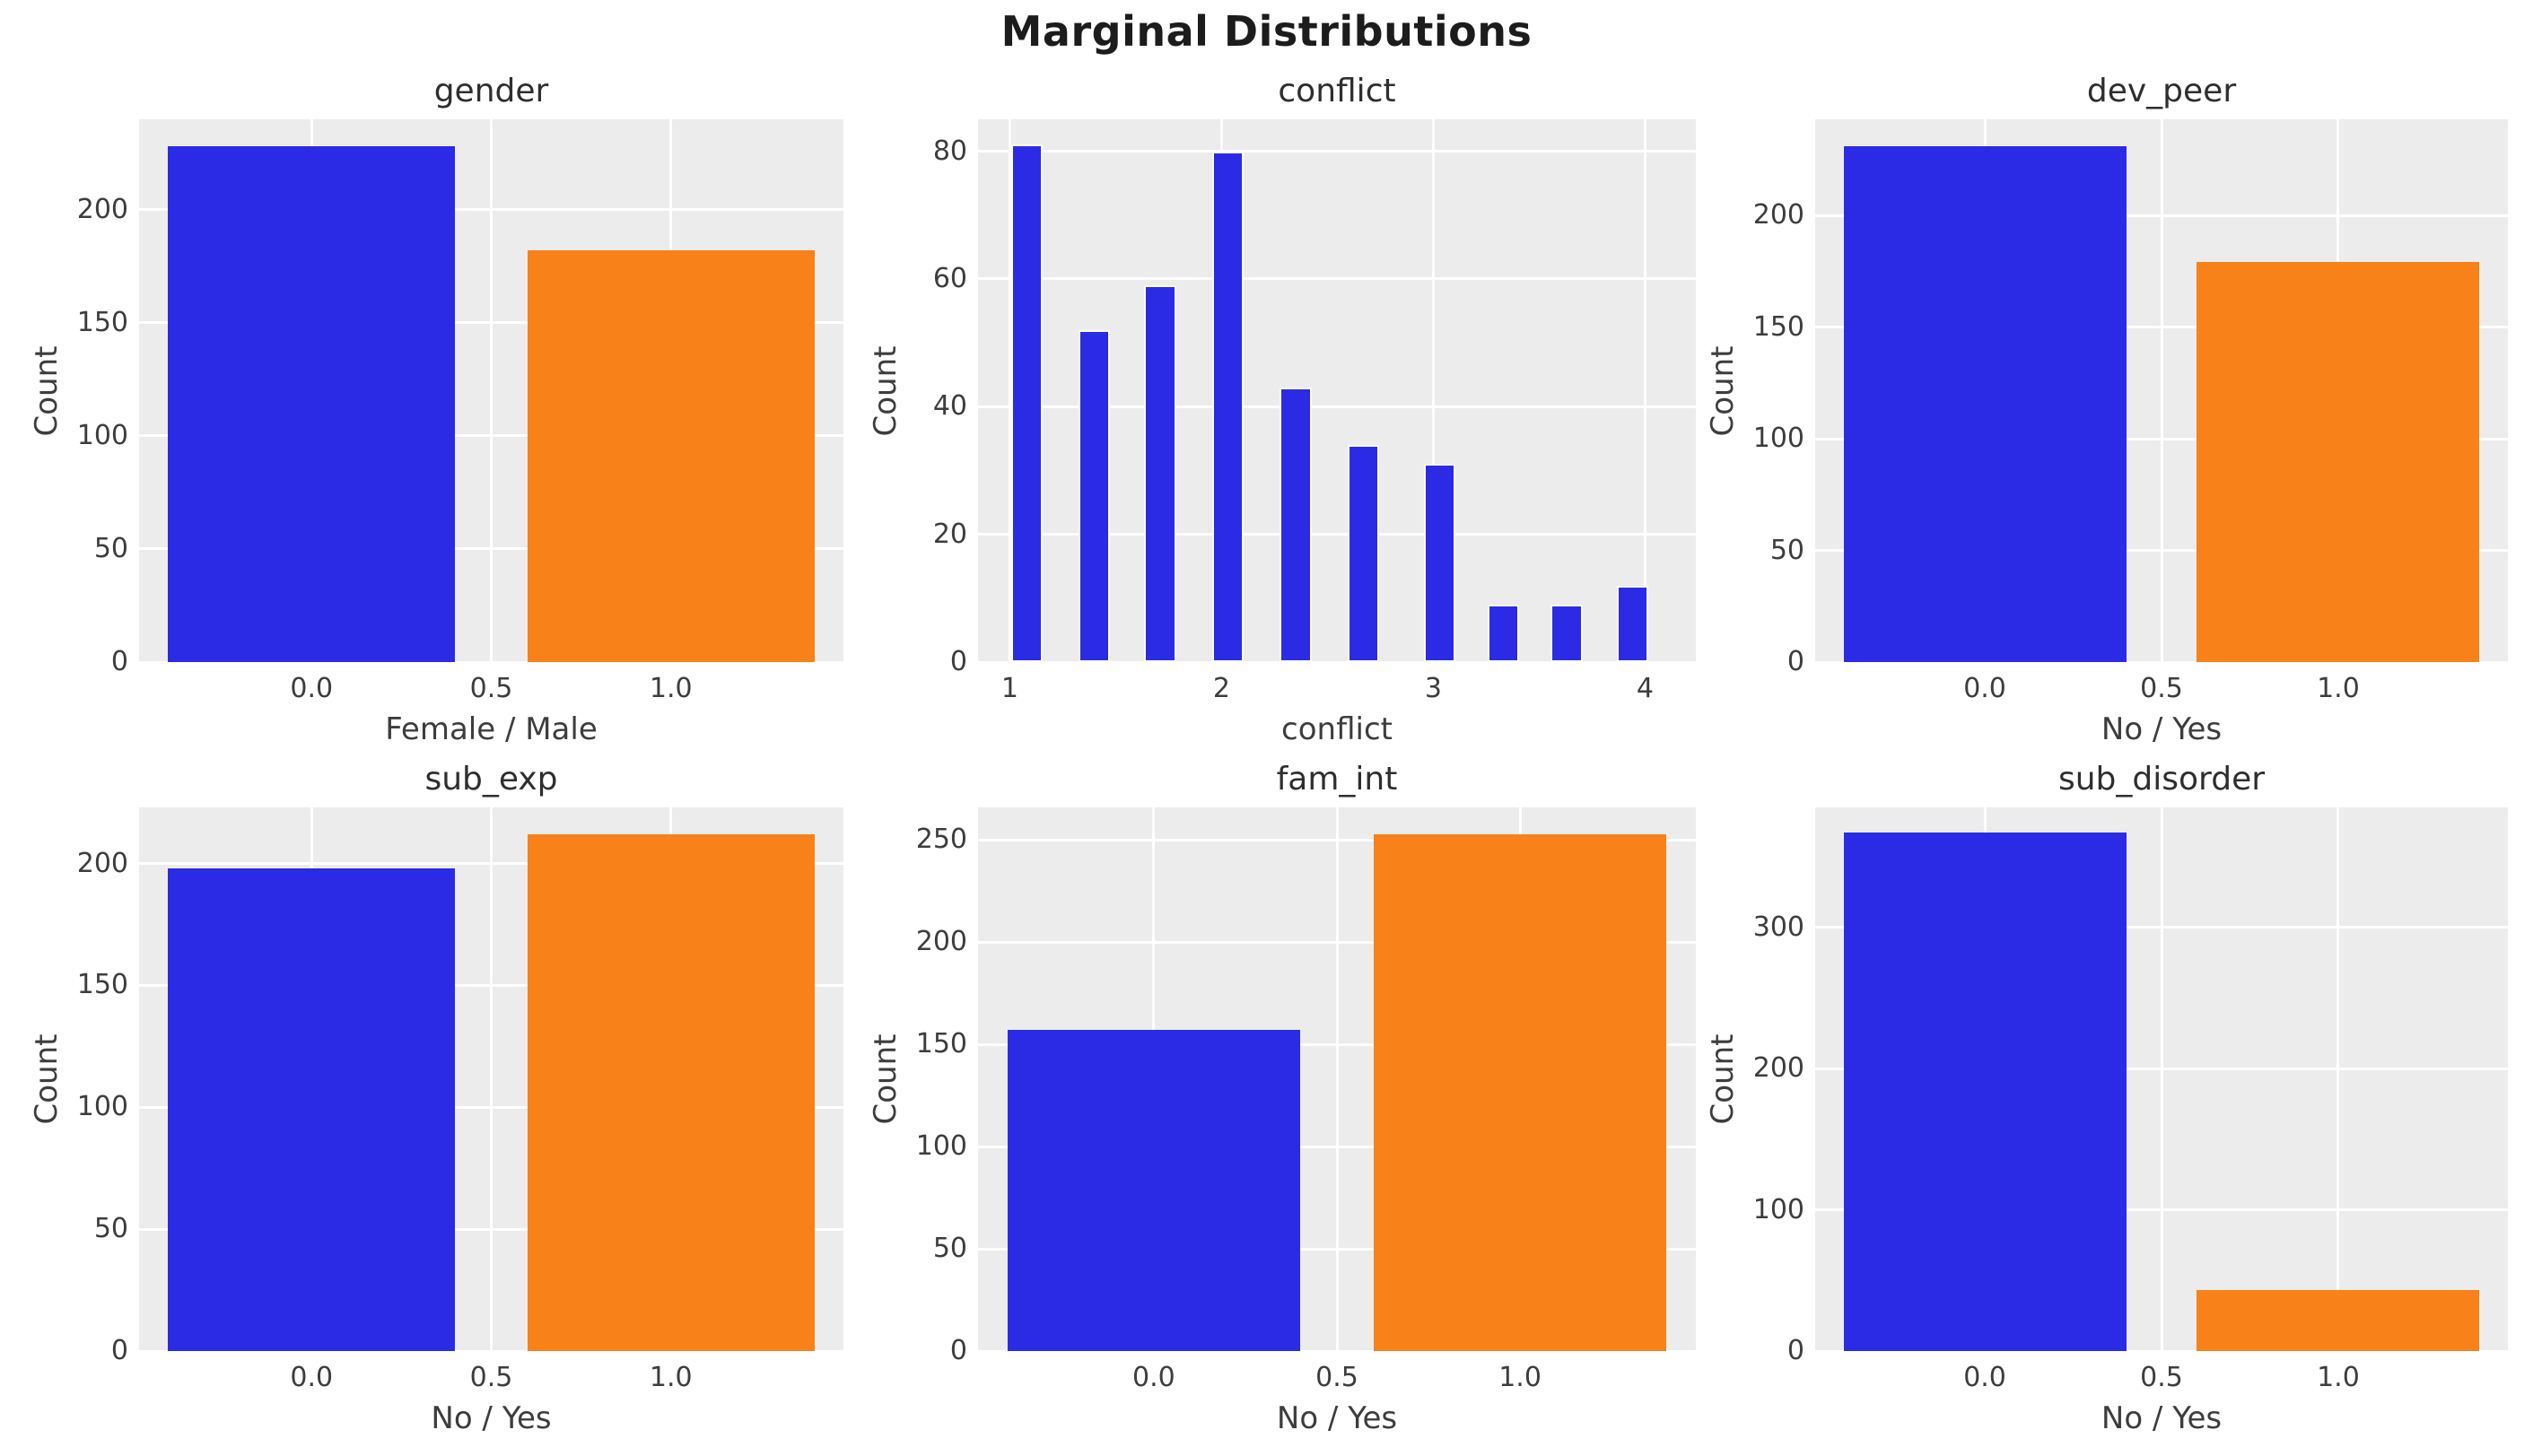  What do you see at coordinates (949, 278) in the screenshot?
I see `y-tick-label: 60` at bounding box center [949, 278].